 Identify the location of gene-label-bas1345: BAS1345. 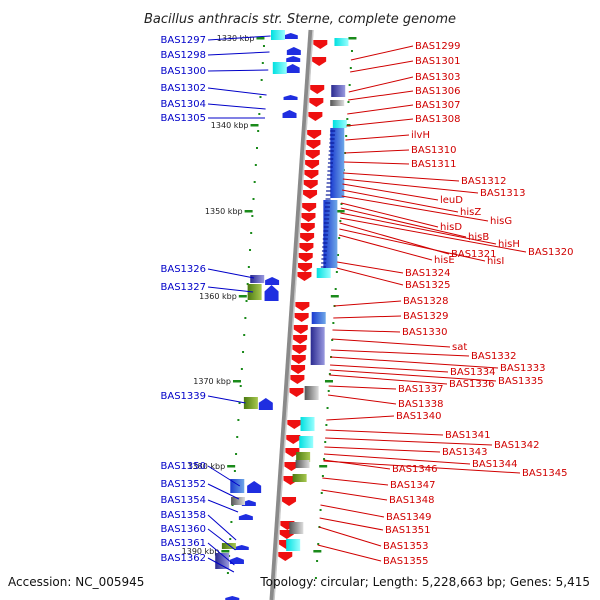
(545, 473).